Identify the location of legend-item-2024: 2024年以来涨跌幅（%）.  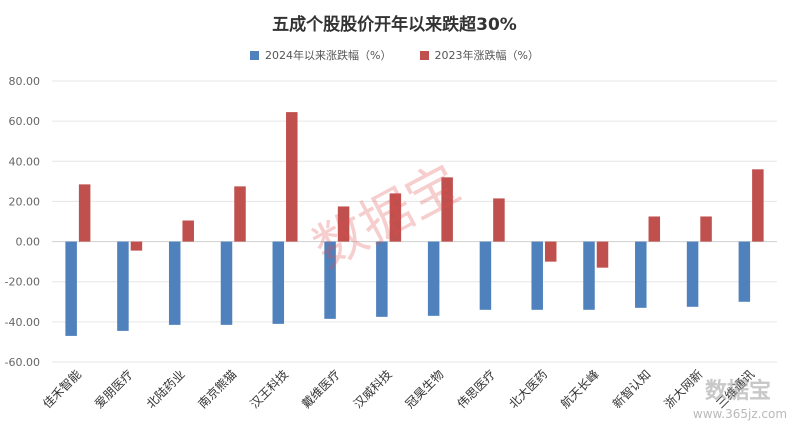
(321, 55).